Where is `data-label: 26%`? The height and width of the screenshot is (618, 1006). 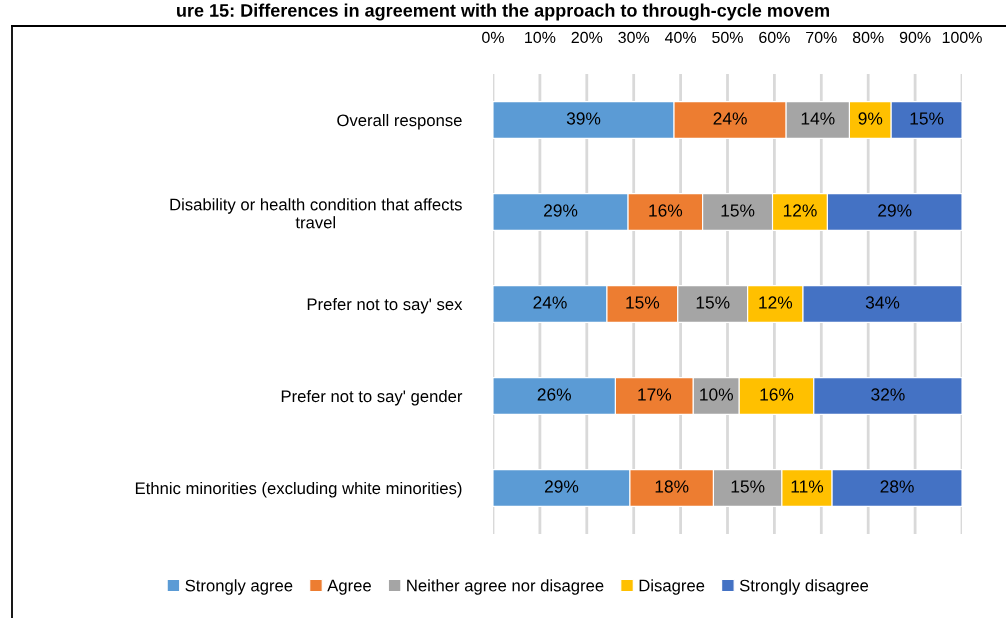
data-label: 26% is located at coordinates (554, 394).